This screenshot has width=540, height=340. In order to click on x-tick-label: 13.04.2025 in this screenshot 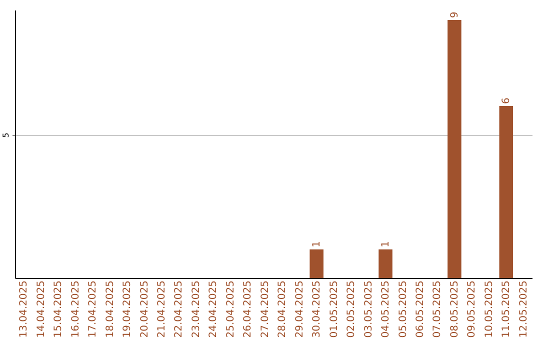, I will do `click(24, 309)`.